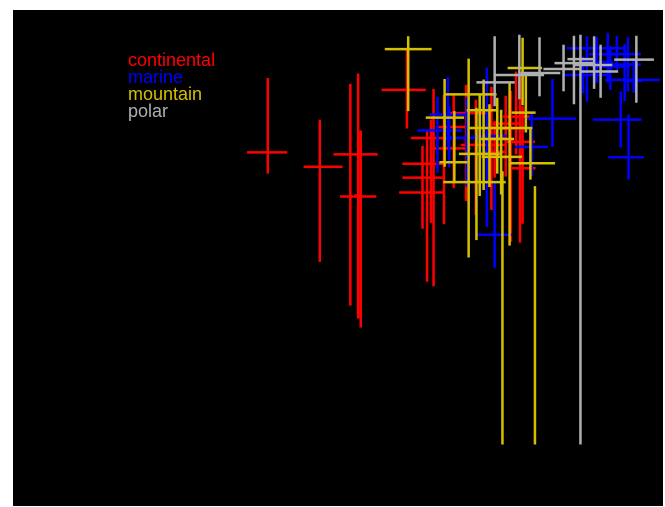 Image resolution: width=665 pixels, height=507 pixels. I want to click on legend-entry-mountain: mountain, so click(165, 94).